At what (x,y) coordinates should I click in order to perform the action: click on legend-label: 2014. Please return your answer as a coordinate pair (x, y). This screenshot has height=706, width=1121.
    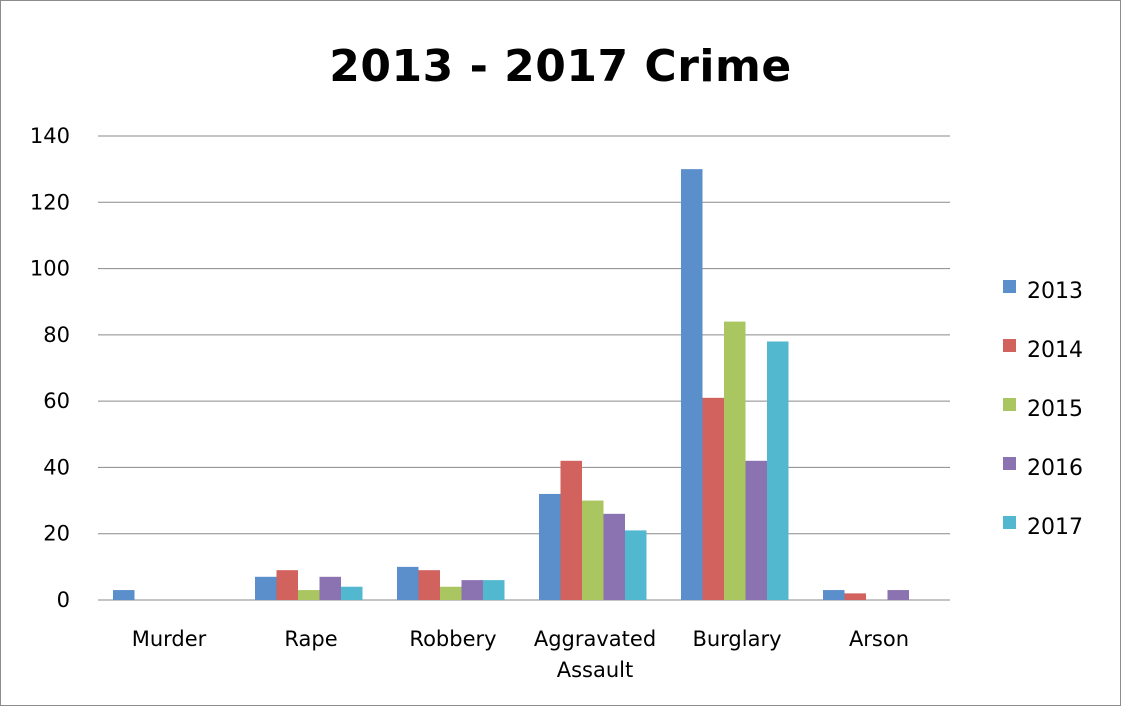
    Looking at the image, I should click on (1055, 350).